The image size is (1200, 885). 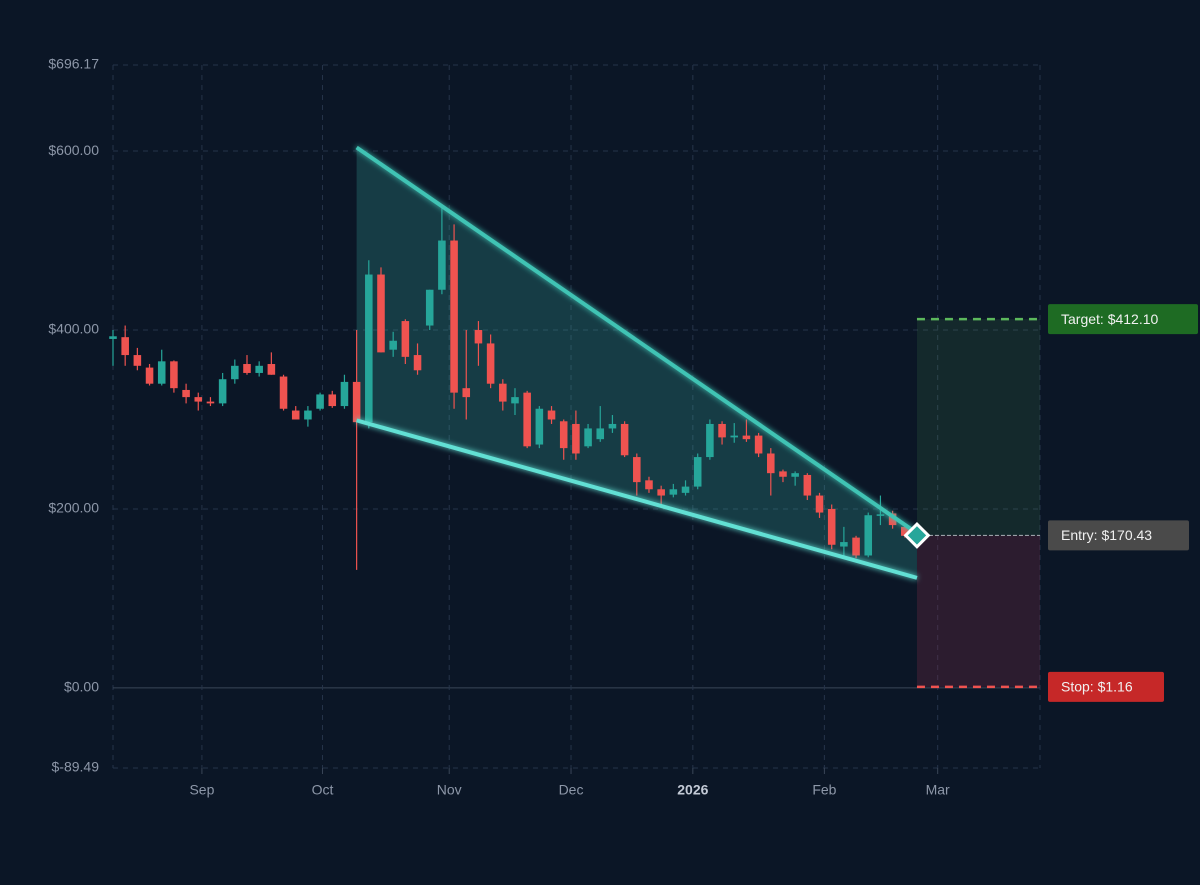 I want to click on x-tick-label: Nov, so click(x=449, y=790).